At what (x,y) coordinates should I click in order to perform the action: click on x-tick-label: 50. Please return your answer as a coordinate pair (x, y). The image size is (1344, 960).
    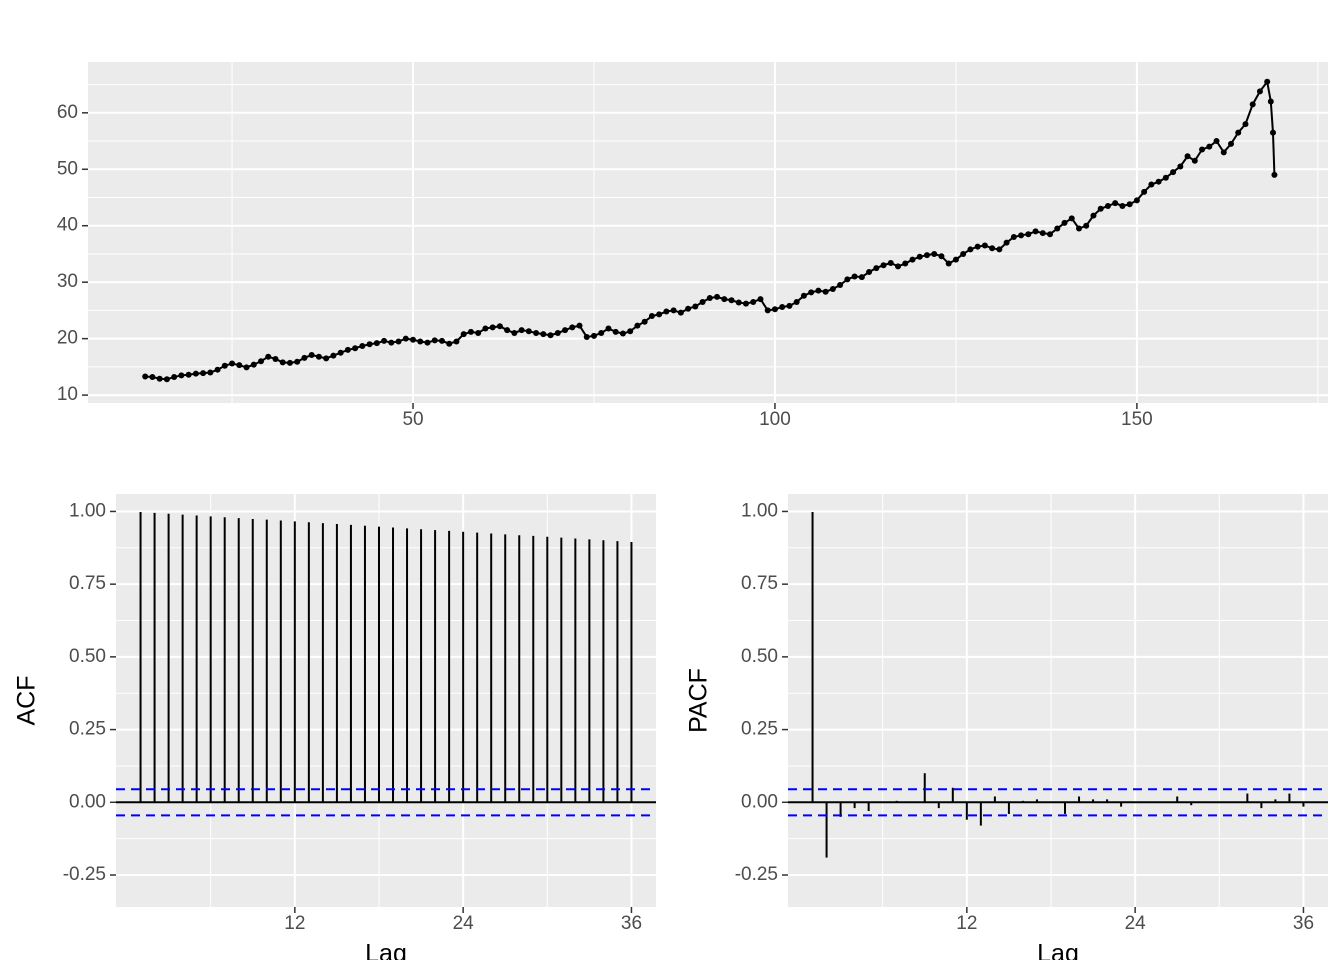
    Looking at the image, I should click on (412, 419).